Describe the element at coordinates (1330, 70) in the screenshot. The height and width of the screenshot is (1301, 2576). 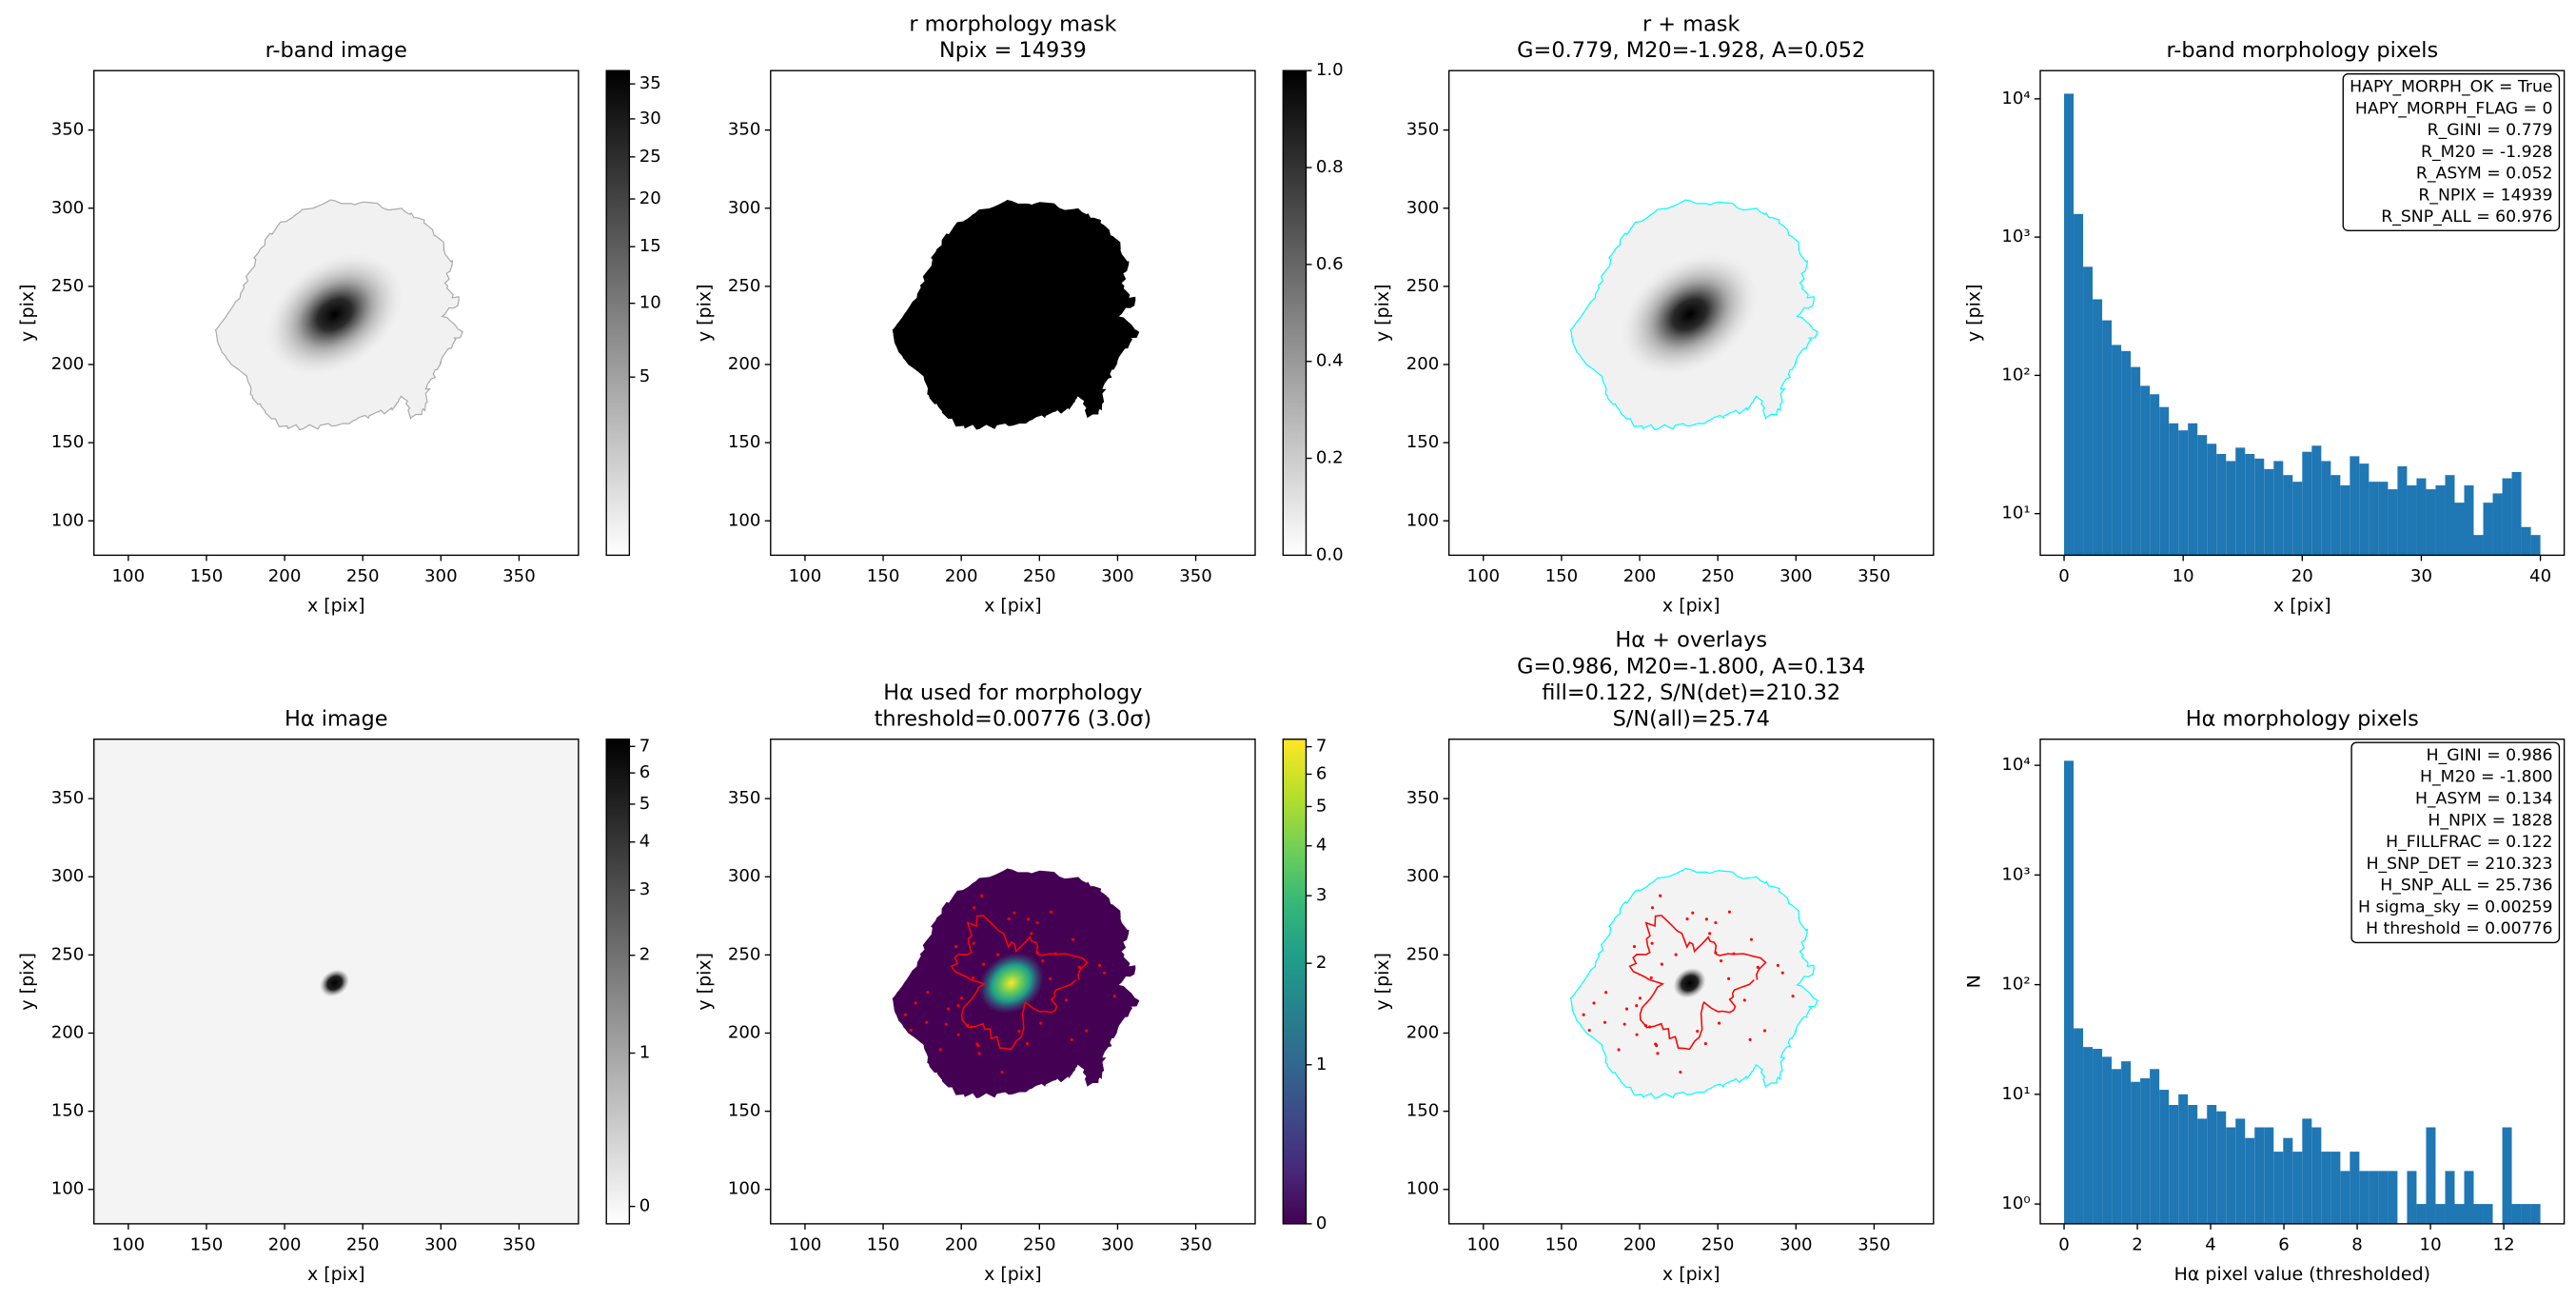
I see `colorbar-tick-label: 1.0` at that location.